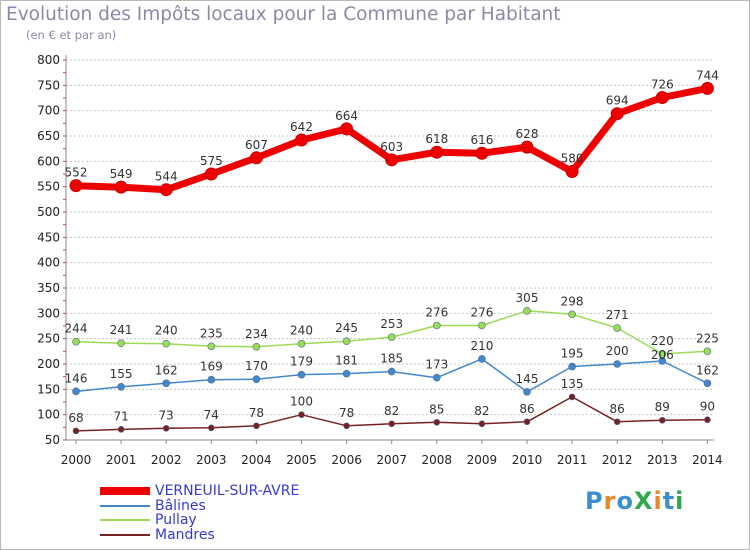 Image resolution: width=750 pixels, height=550 pixels. I want to click on data-label-verneuil: 580, so click(572, 158).